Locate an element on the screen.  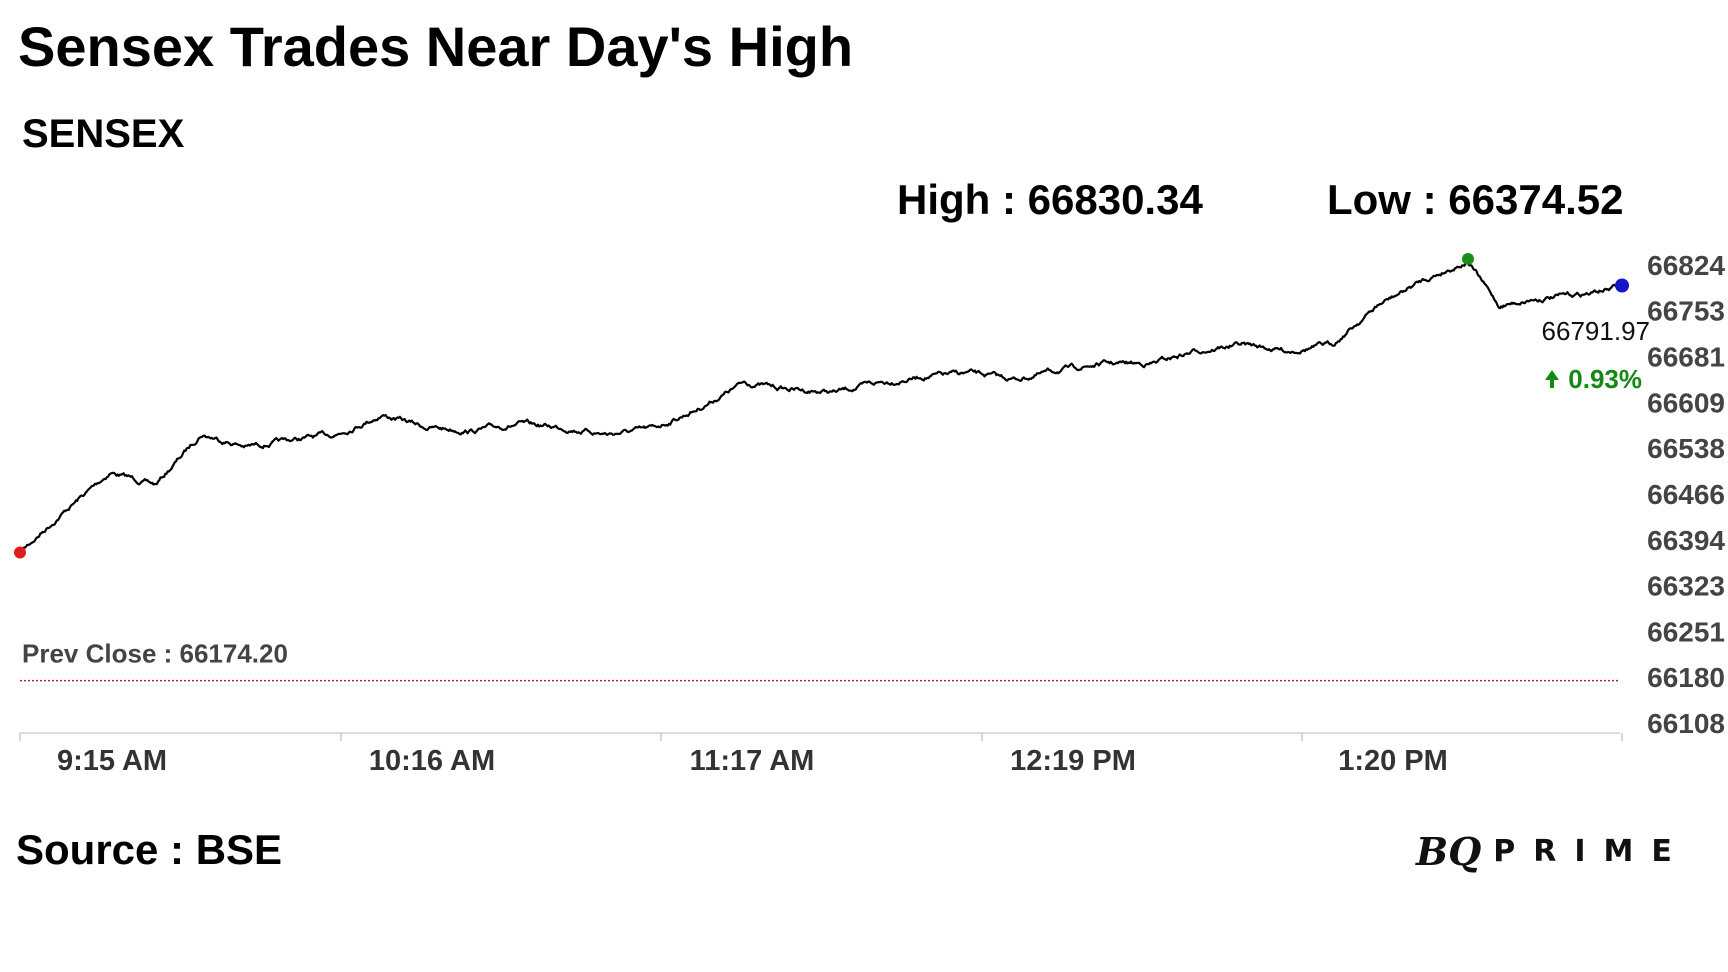
y-tick-label: 66824 is located at coordinates (1686, 265).